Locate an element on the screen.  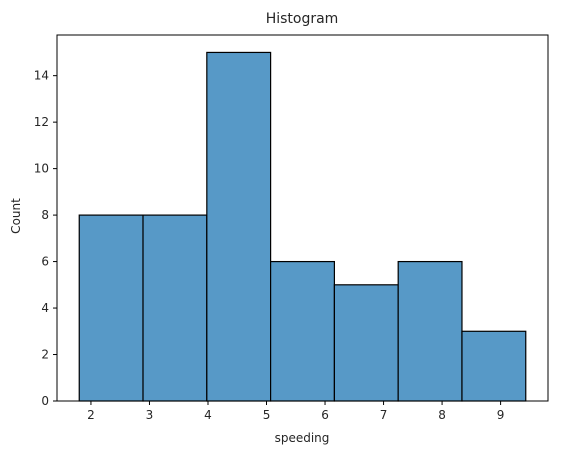
y-tick-label: 4 is located at coordinates (45, 308).